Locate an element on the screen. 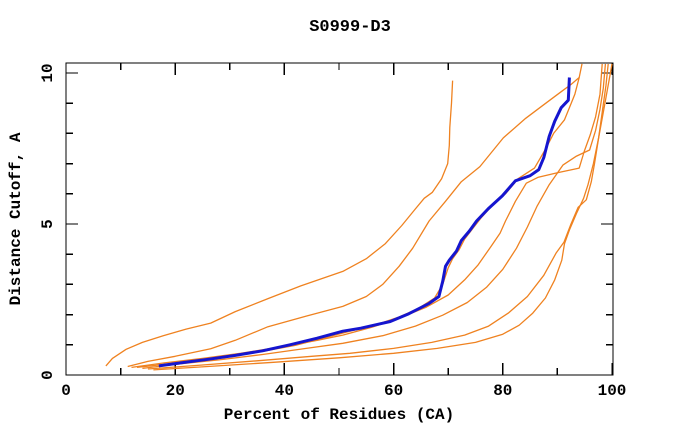 This screenshot has width=680, height=440. chart-title: S0999-D3 is located at coordinates (350, 27).